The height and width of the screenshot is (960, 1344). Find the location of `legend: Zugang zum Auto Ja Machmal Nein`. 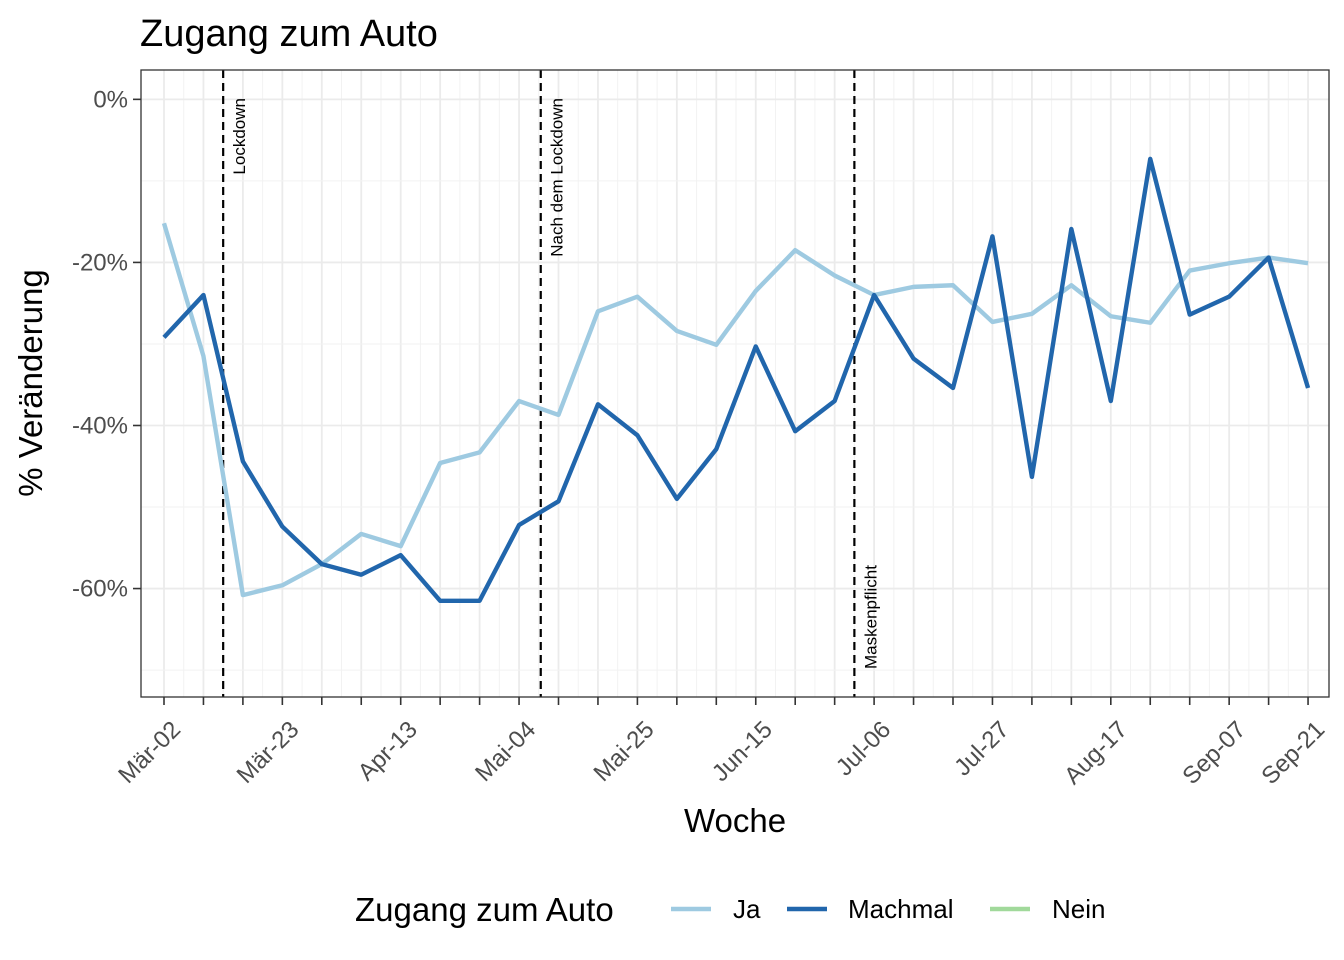

legend: Zugang zum Auto Ja Machmal Nein is located at coordinates (730, 909).